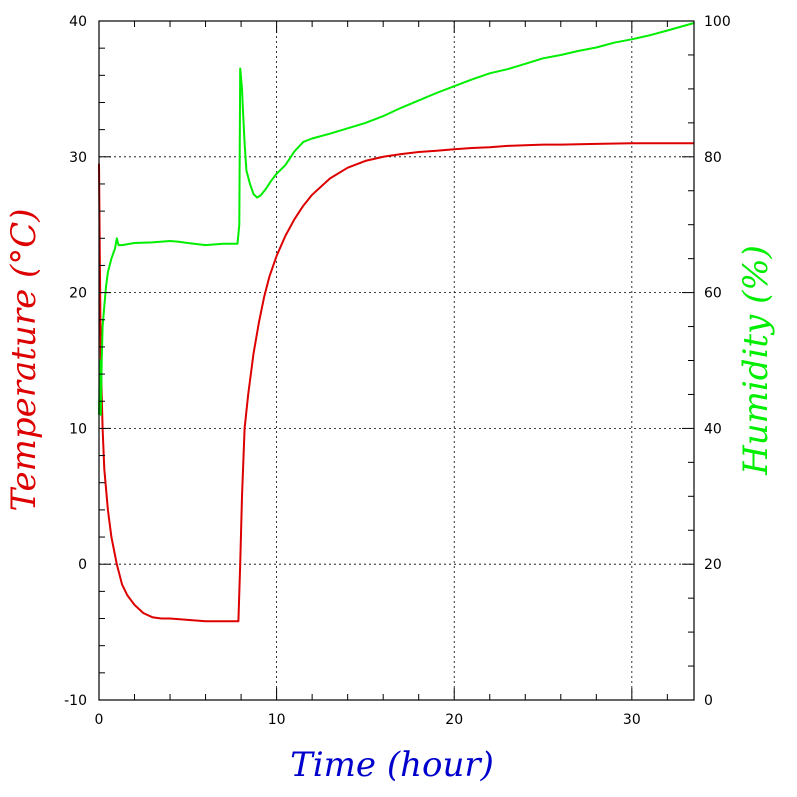 The image size is (797, 797). Describe the element at coordinates (454, 720) in the screenshot. I see `x-tick-label-20: 20` at that location.